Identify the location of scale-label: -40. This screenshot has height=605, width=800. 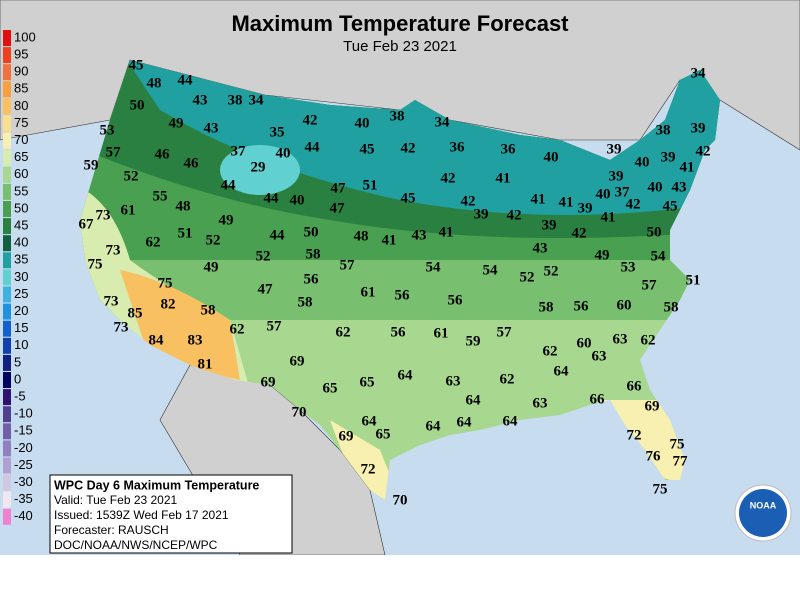
(23, 515).